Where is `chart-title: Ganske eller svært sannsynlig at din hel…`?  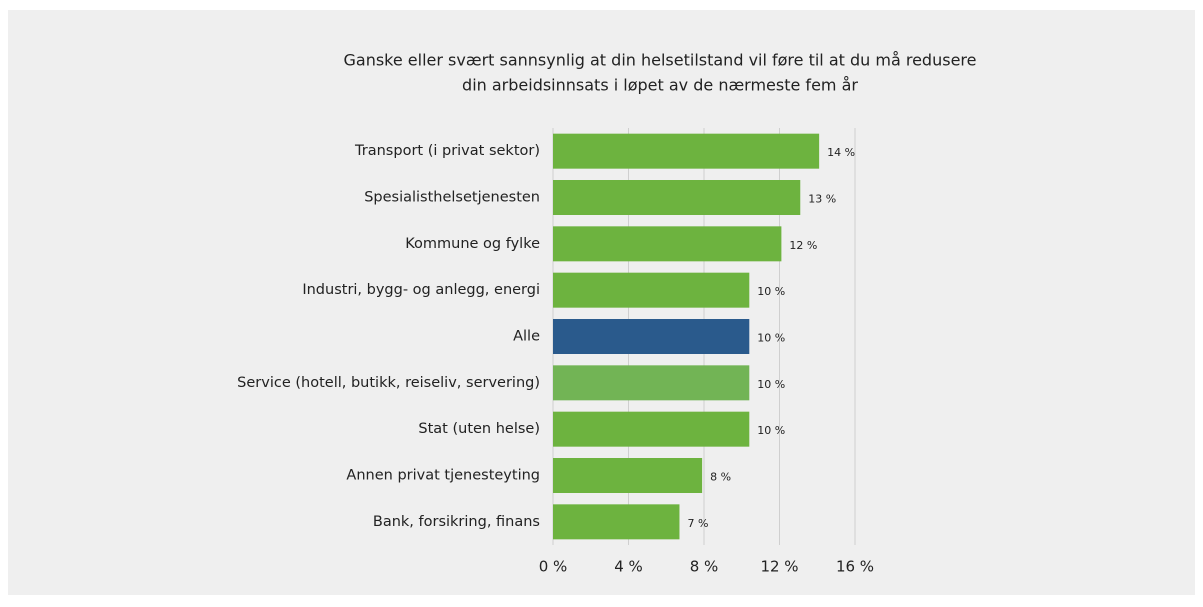
chart-title: Ganske eller svært sannsynlig at din hel… is located at coordinates (660, 60).